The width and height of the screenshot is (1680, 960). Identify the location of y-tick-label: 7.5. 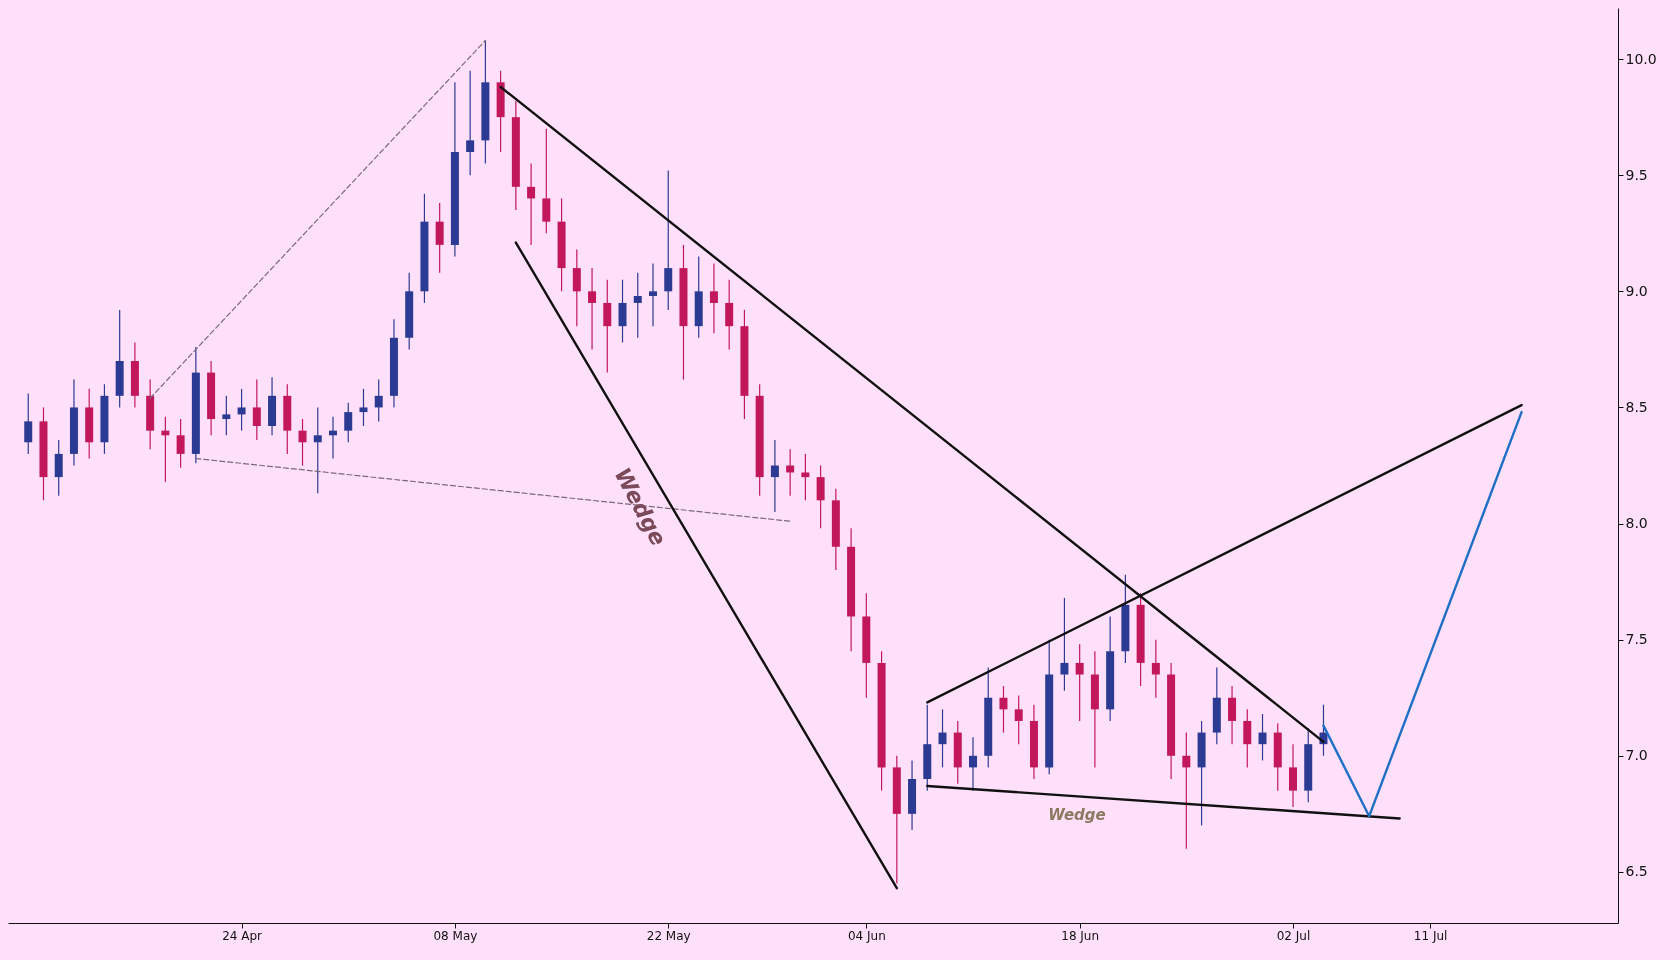
(1636, 639).